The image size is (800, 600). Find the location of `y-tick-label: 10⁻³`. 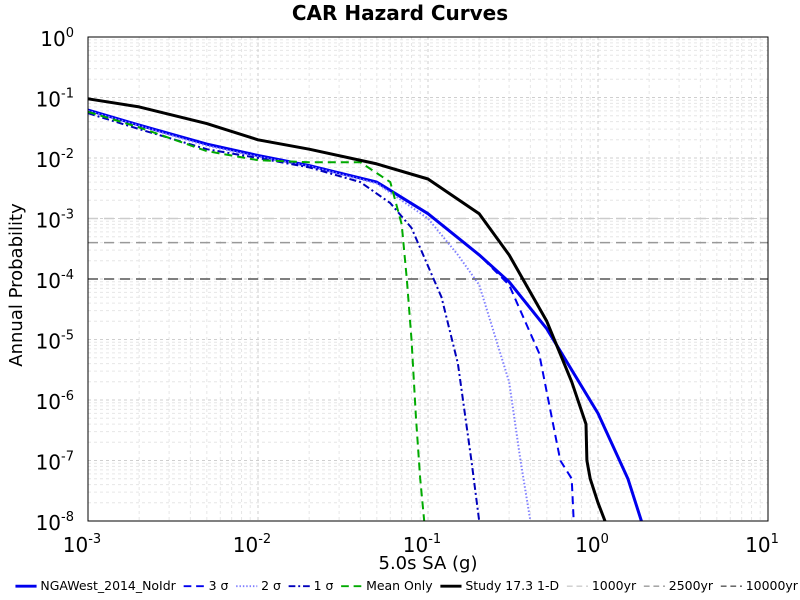

y-tick-label: 10⁻³ is located at coordinates (55, 220).